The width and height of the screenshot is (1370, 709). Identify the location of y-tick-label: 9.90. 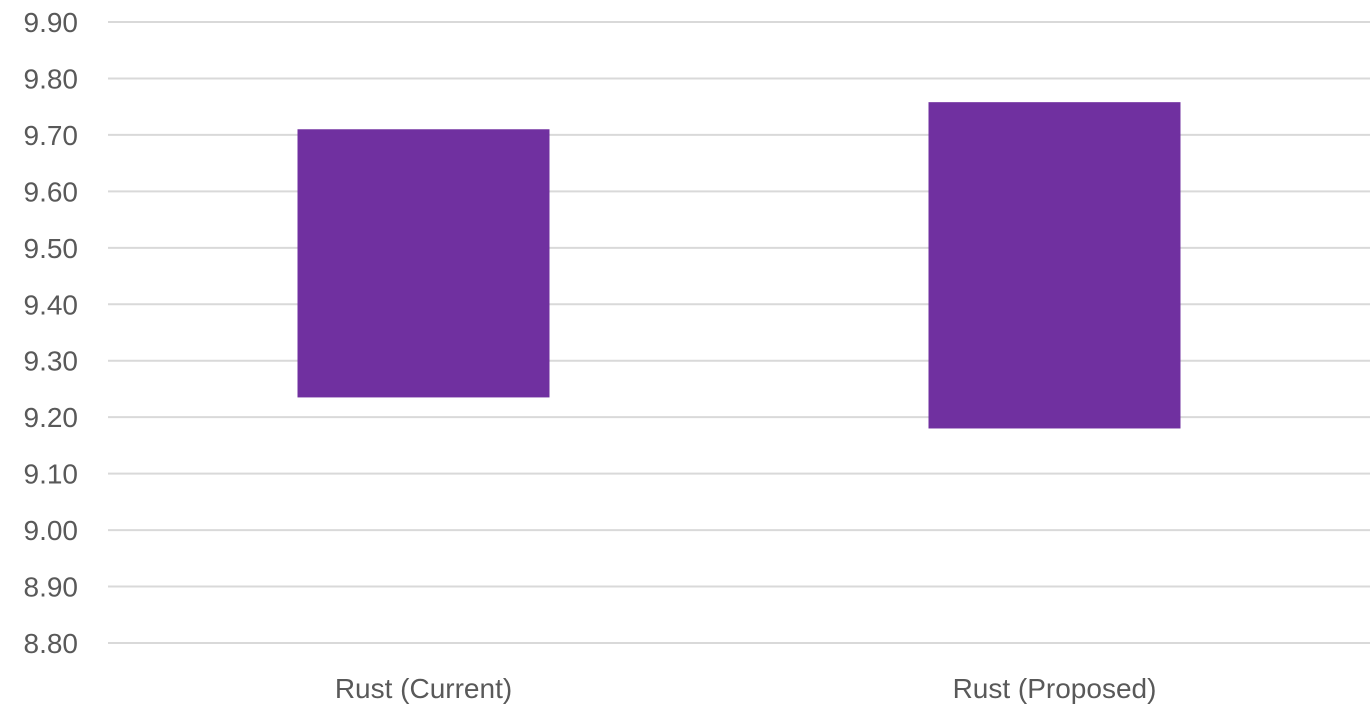
(51, 22).